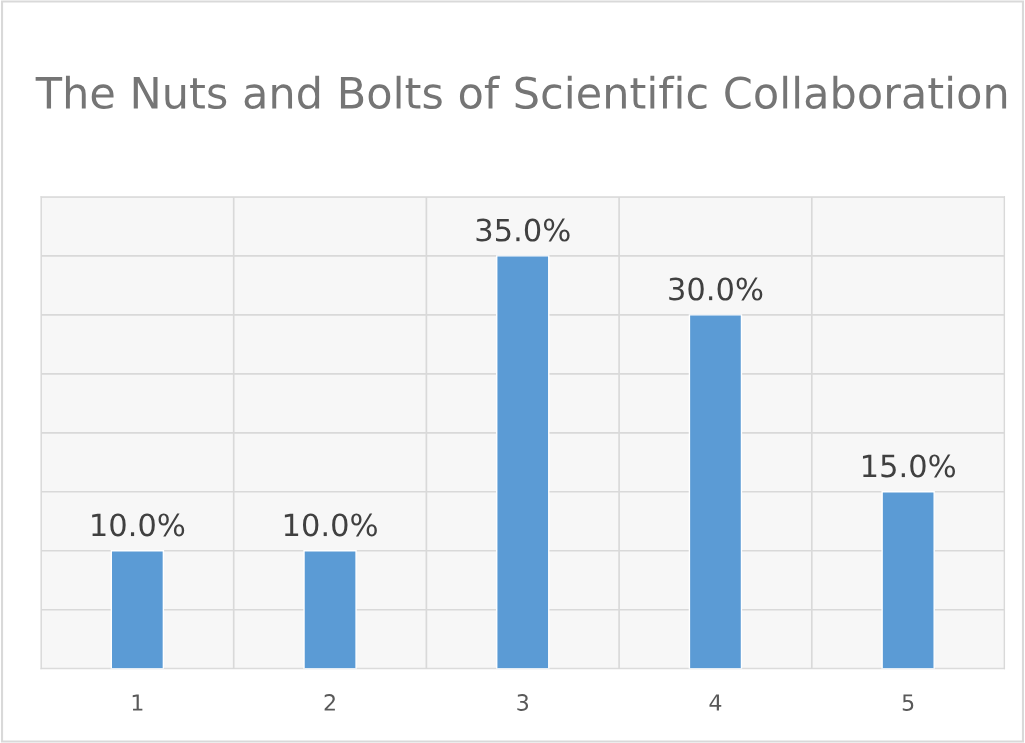 Image resolution: width=1025 pixels, height=743 pixels. Describe the element at coordinates (908, 702) in the screenshot. I see `x-tick-label: 5` at that location.